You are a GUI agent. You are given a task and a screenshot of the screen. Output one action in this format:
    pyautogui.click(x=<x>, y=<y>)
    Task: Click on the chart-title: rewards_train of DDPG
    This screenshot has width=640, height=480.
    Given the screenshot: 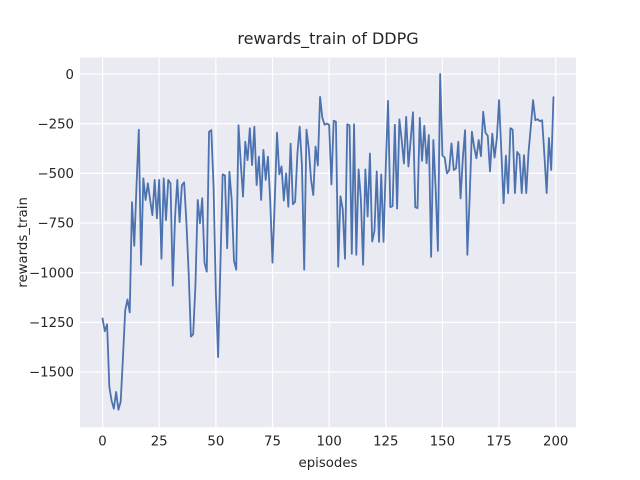 What is the action you would take?
    pyautogui.click(x=327, y=39)
    